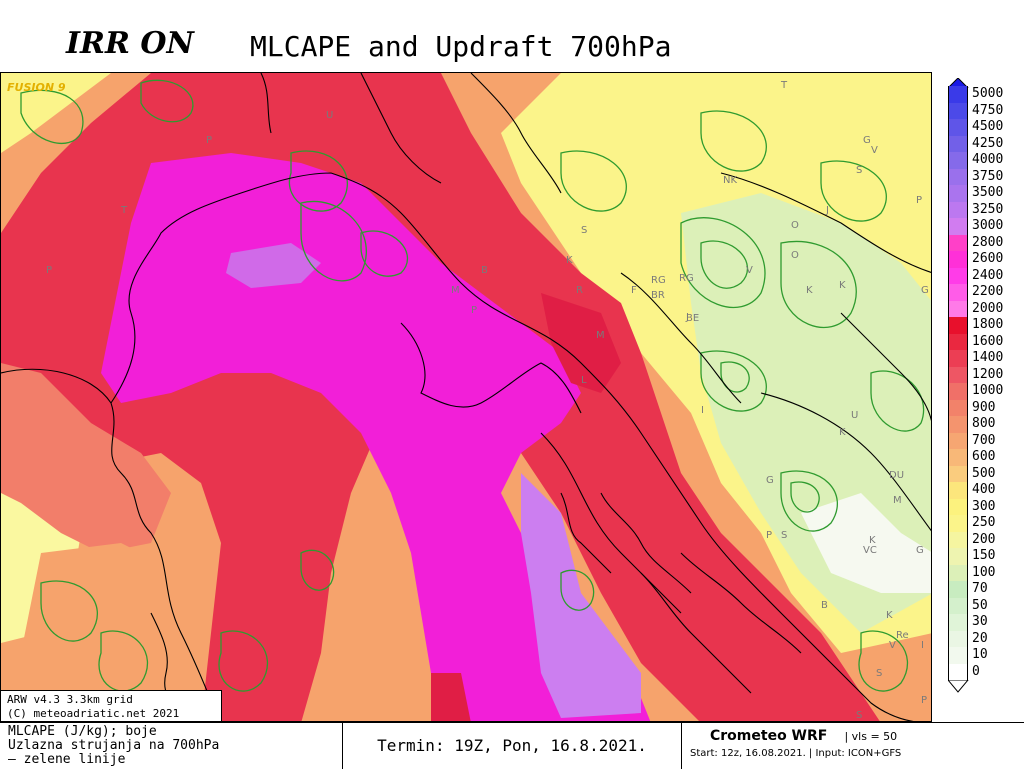 The height and width of the screenshot is (769, 1024). What do you see at coordinates (984, 539) in the screenshot?
I see `legend-label: 200` at bounding box center [984, 539].